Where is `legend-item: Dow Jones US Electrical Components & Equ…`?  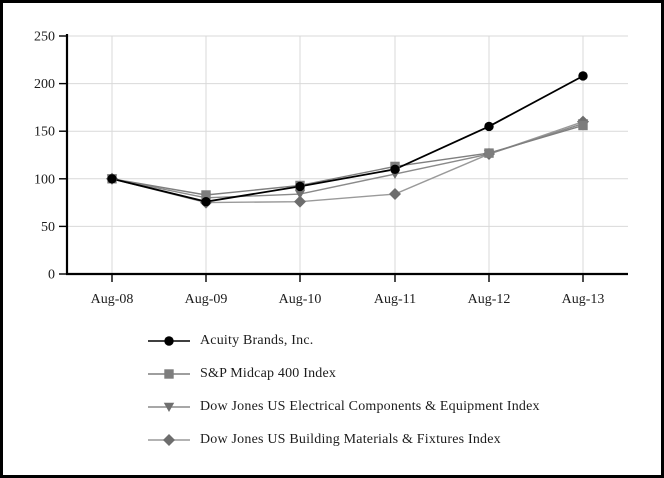 legend-item: Dow Jones US Electrical Components & Equ… is located at coordinates (344, 407).